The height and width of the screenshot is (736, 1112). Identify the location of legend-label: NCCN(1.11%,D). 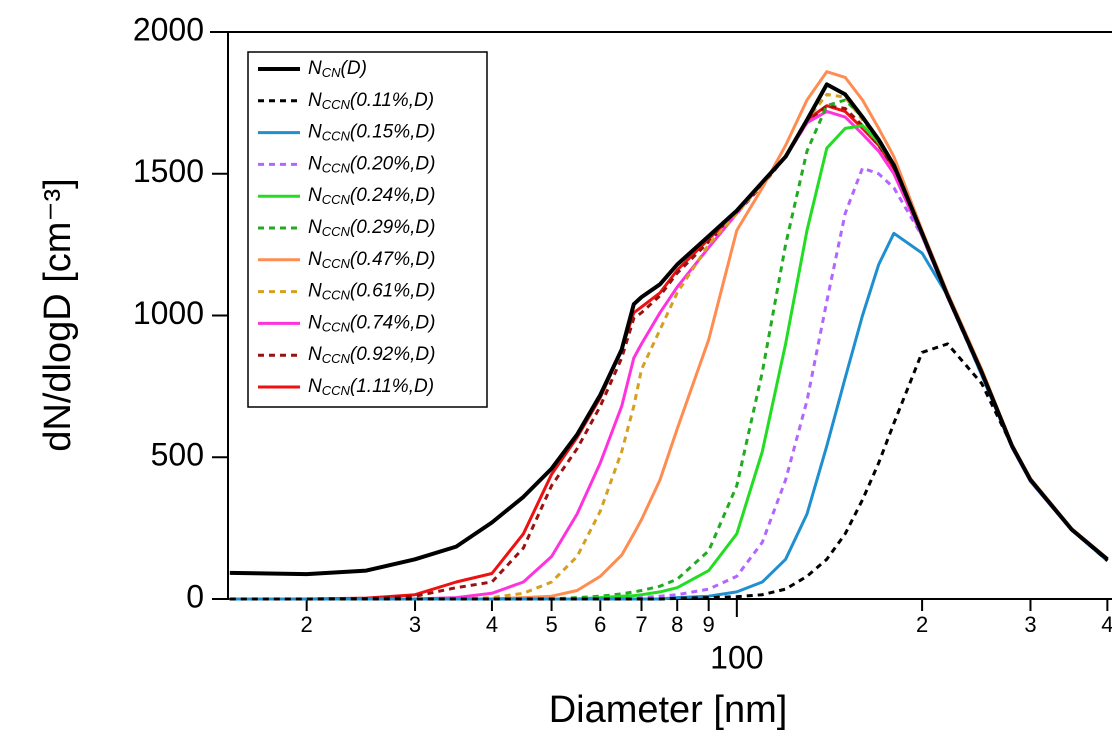
(371, 387).